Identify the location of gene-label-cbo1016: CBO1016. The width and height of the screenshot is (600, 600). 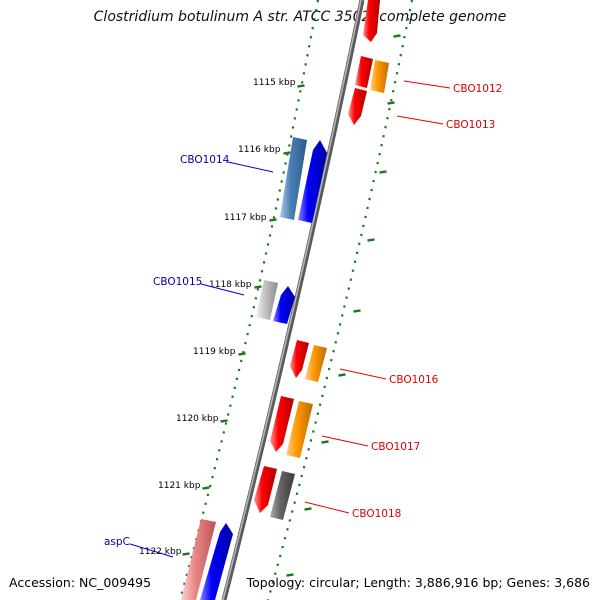
(414, 380).